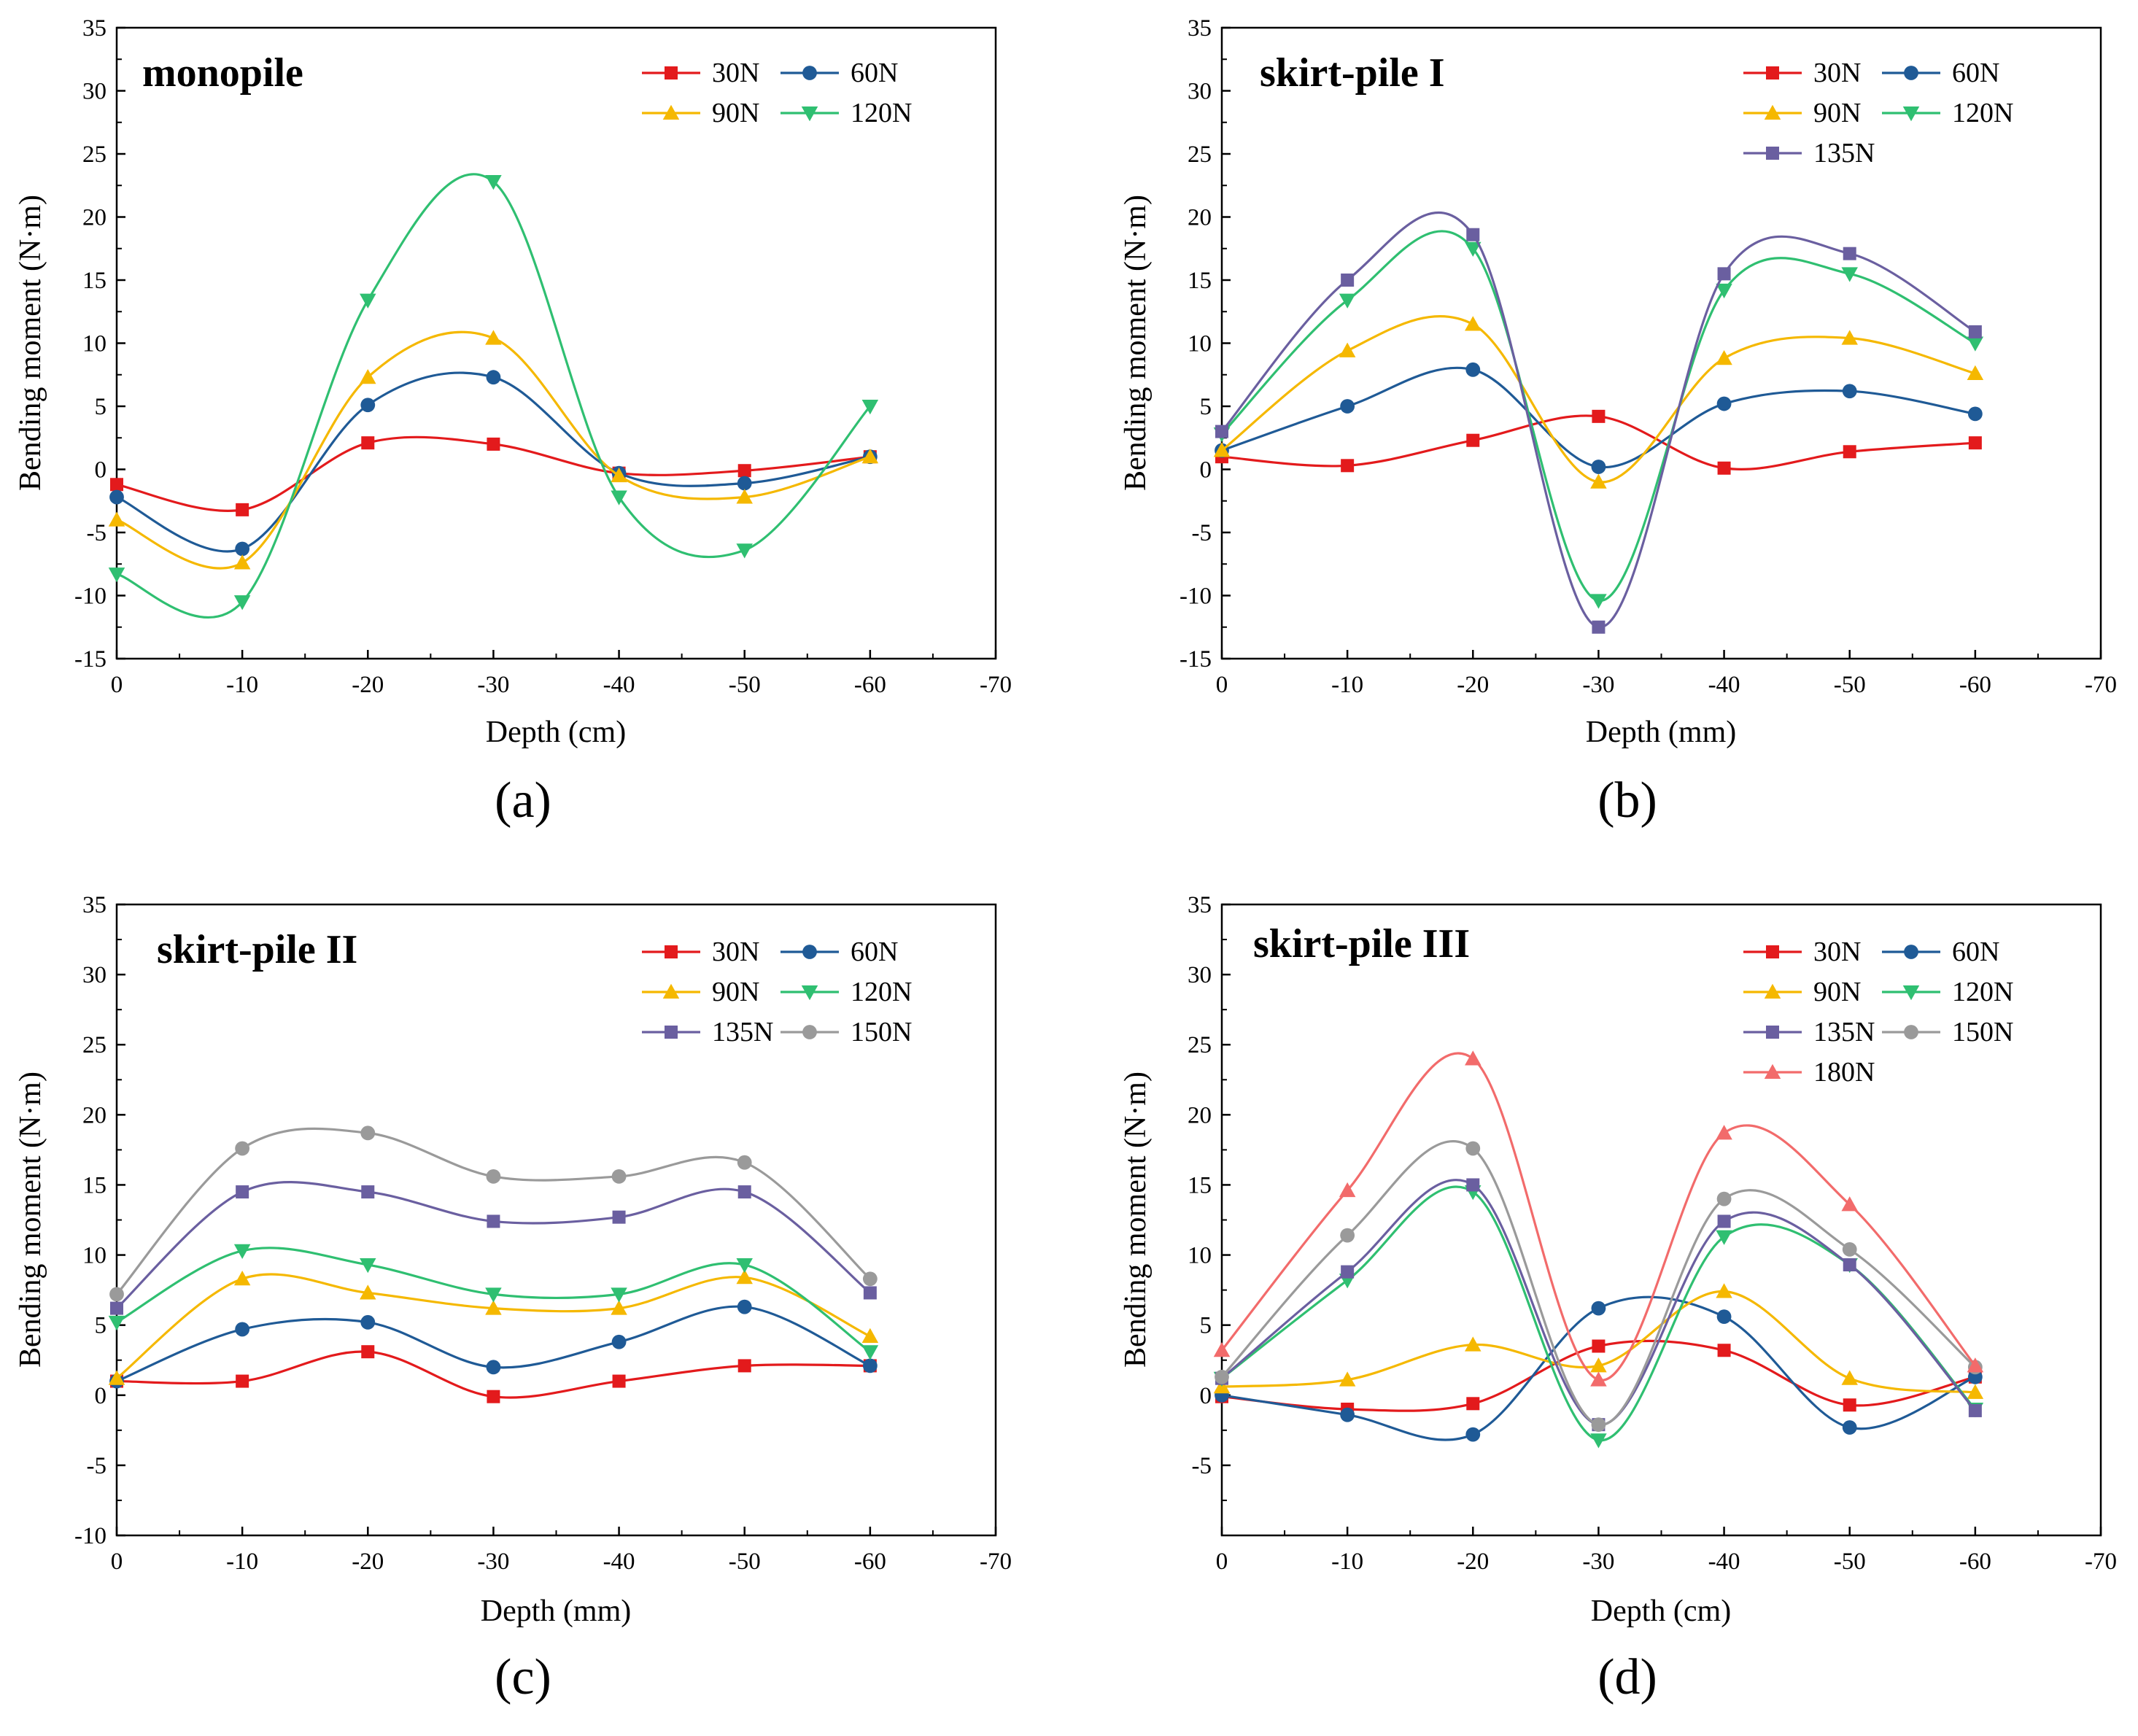 Image resolution: width=2138 pixels, height=1736 pixels. I want to click on panel-caption: (b), so click(1627, 800).